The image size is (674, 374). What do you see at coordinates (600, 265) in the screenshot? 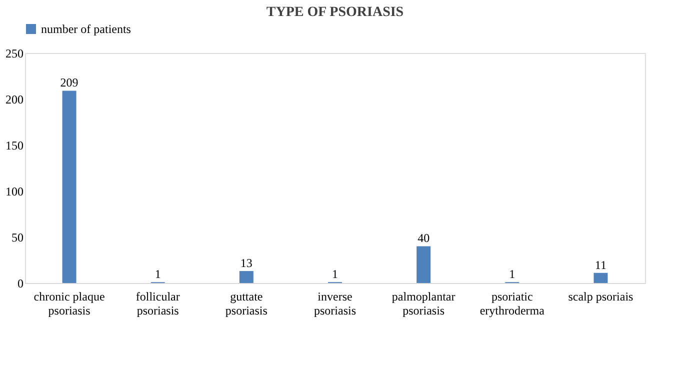
I see `data-label: 11` at bounding box center [600, 265].